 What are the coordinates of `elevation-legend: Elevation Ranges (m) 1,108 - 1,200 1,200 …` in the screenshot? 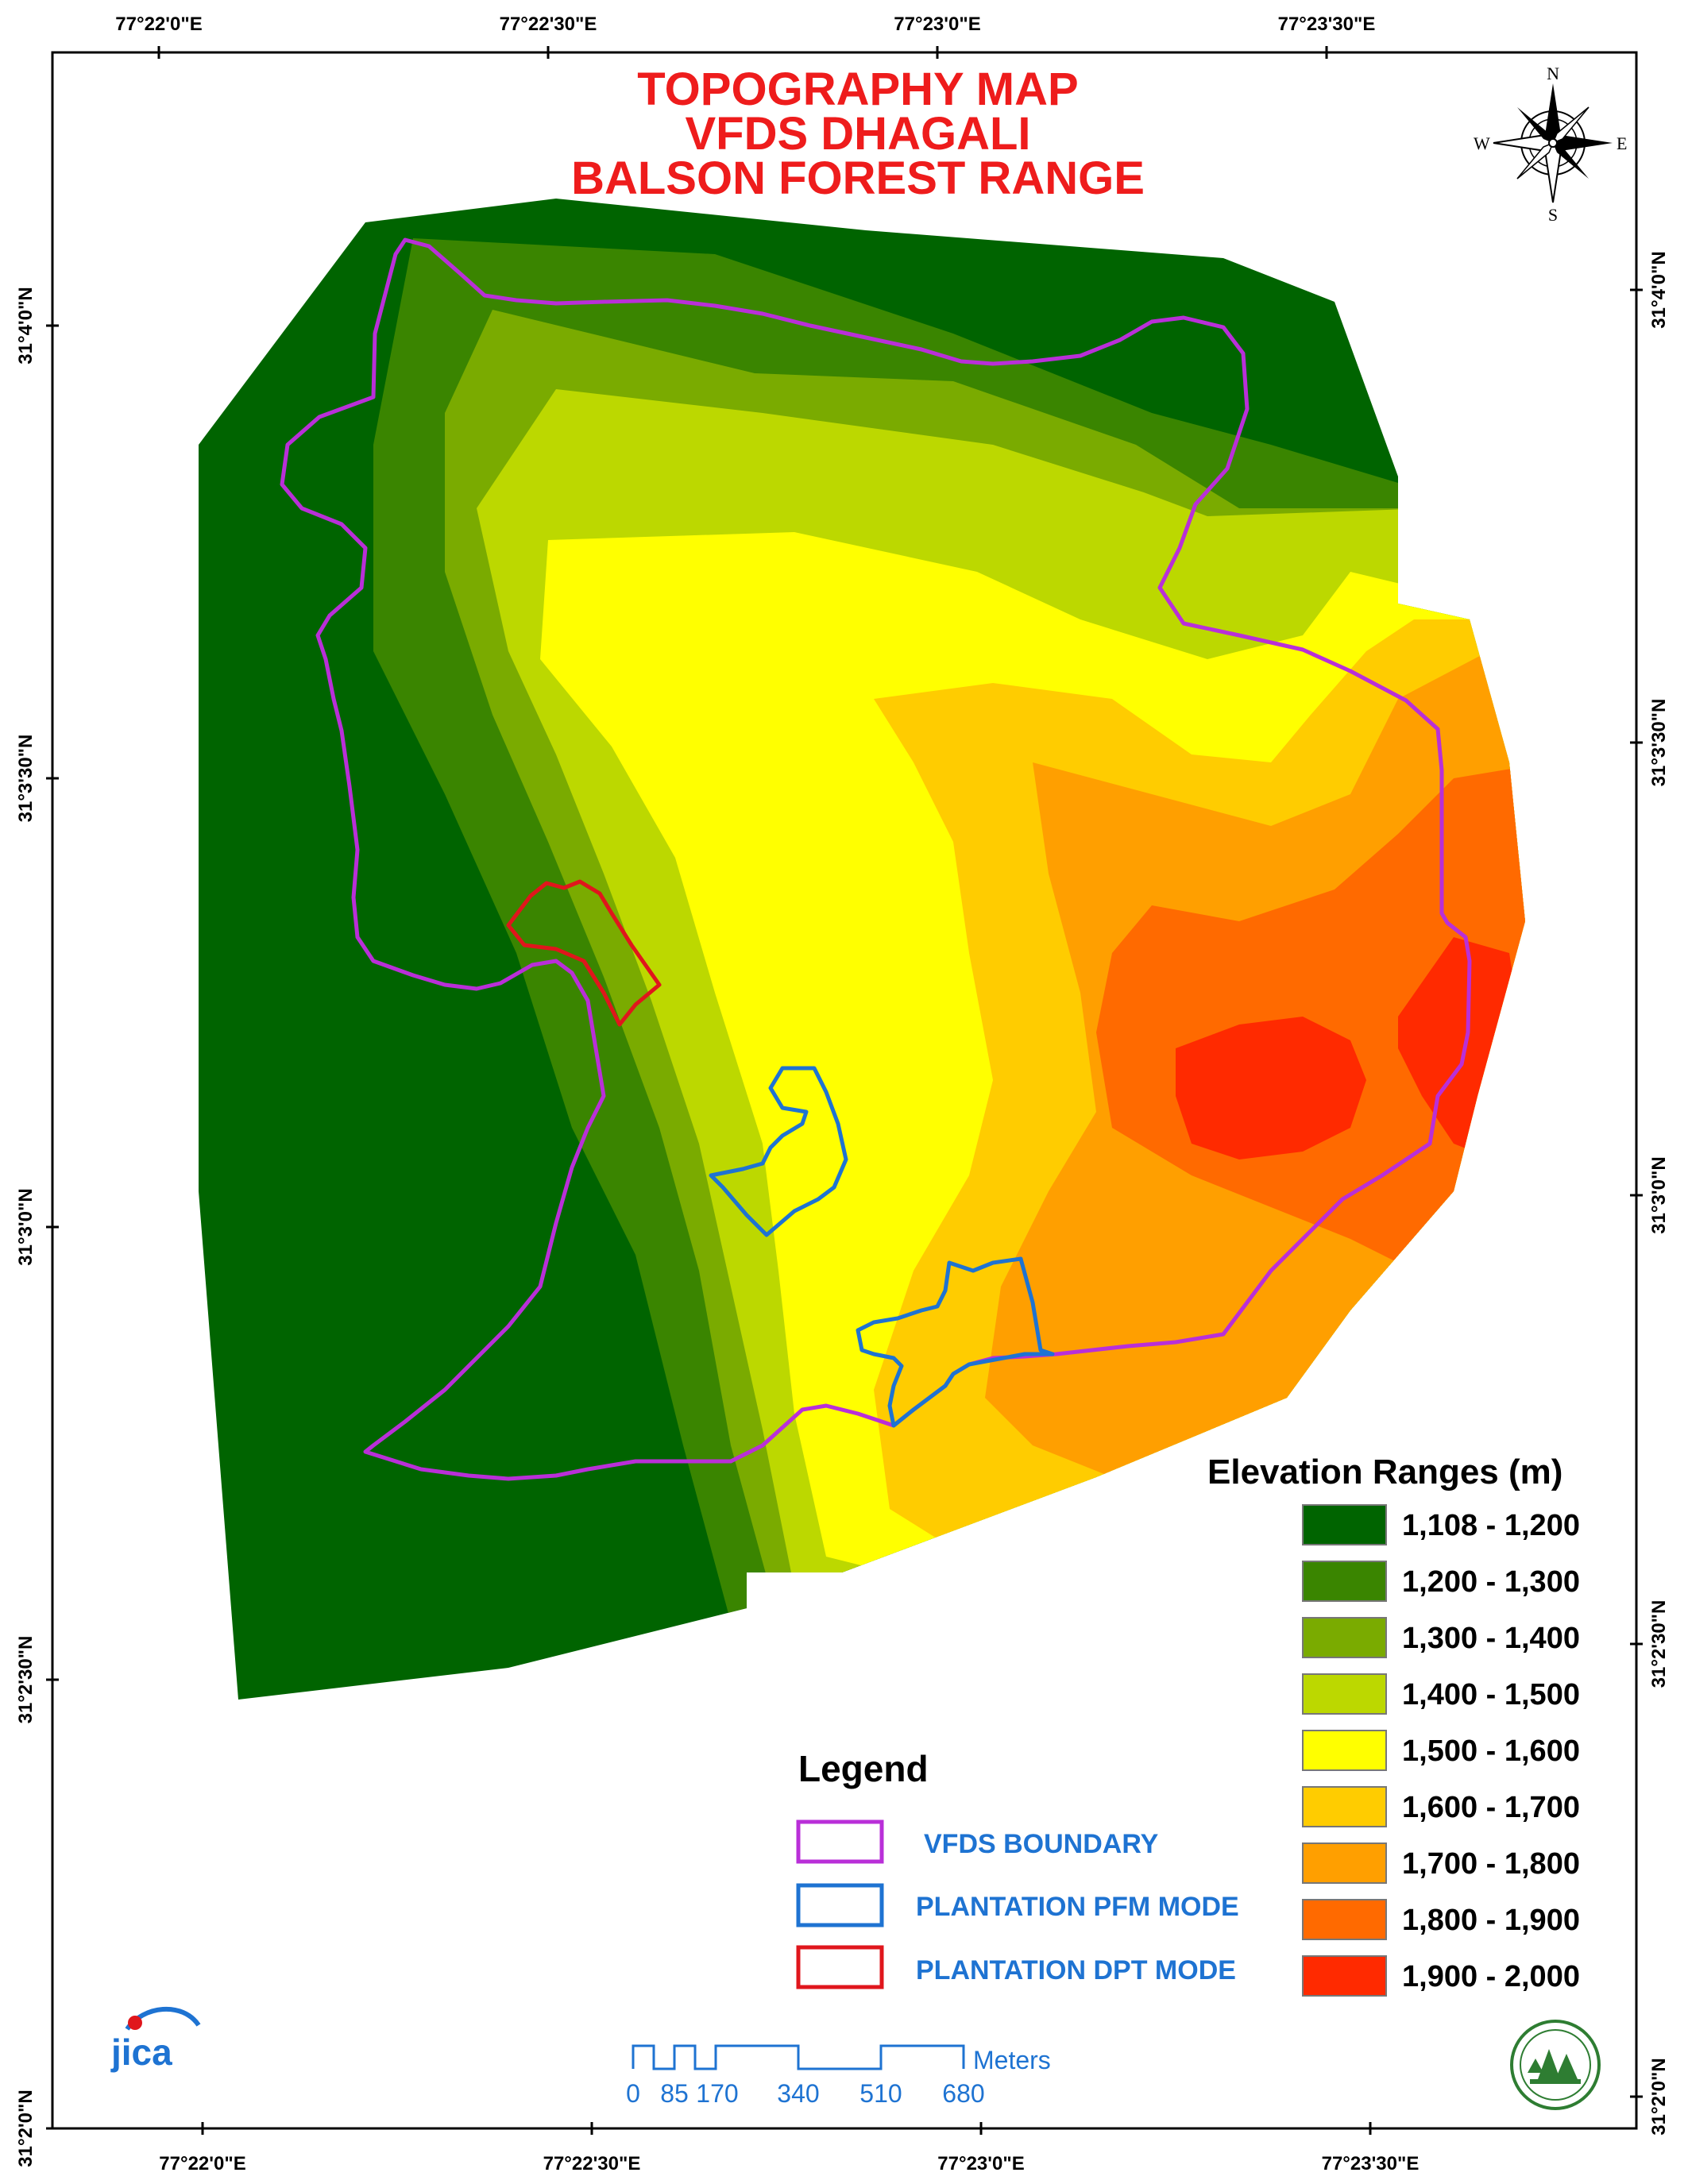 It's located at (1393, 1725).